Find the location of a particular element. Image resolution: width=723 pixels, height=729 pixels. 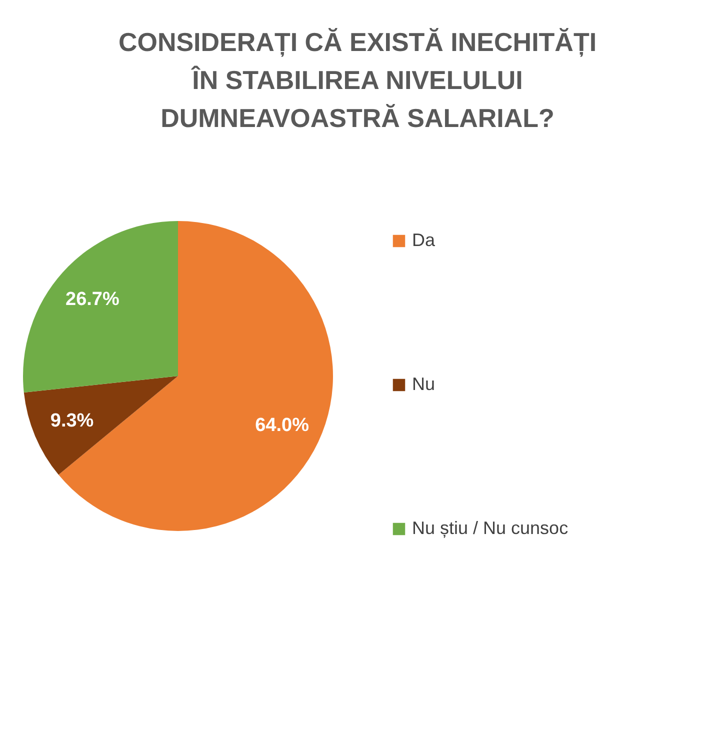

legend-label: Nu is located at coordinates (424, 384).